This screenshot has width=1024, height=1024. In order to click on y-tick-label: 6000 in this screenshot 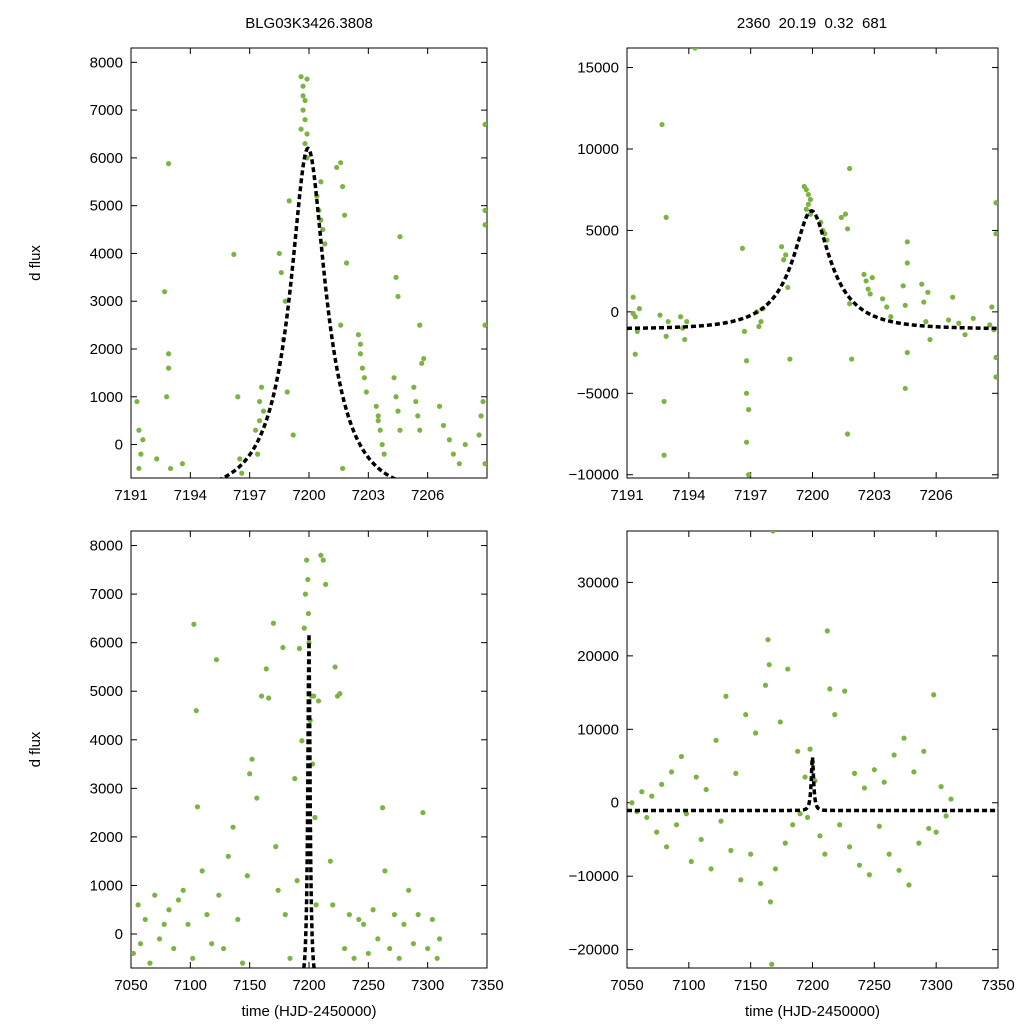, I will do `click(106, 158)`.